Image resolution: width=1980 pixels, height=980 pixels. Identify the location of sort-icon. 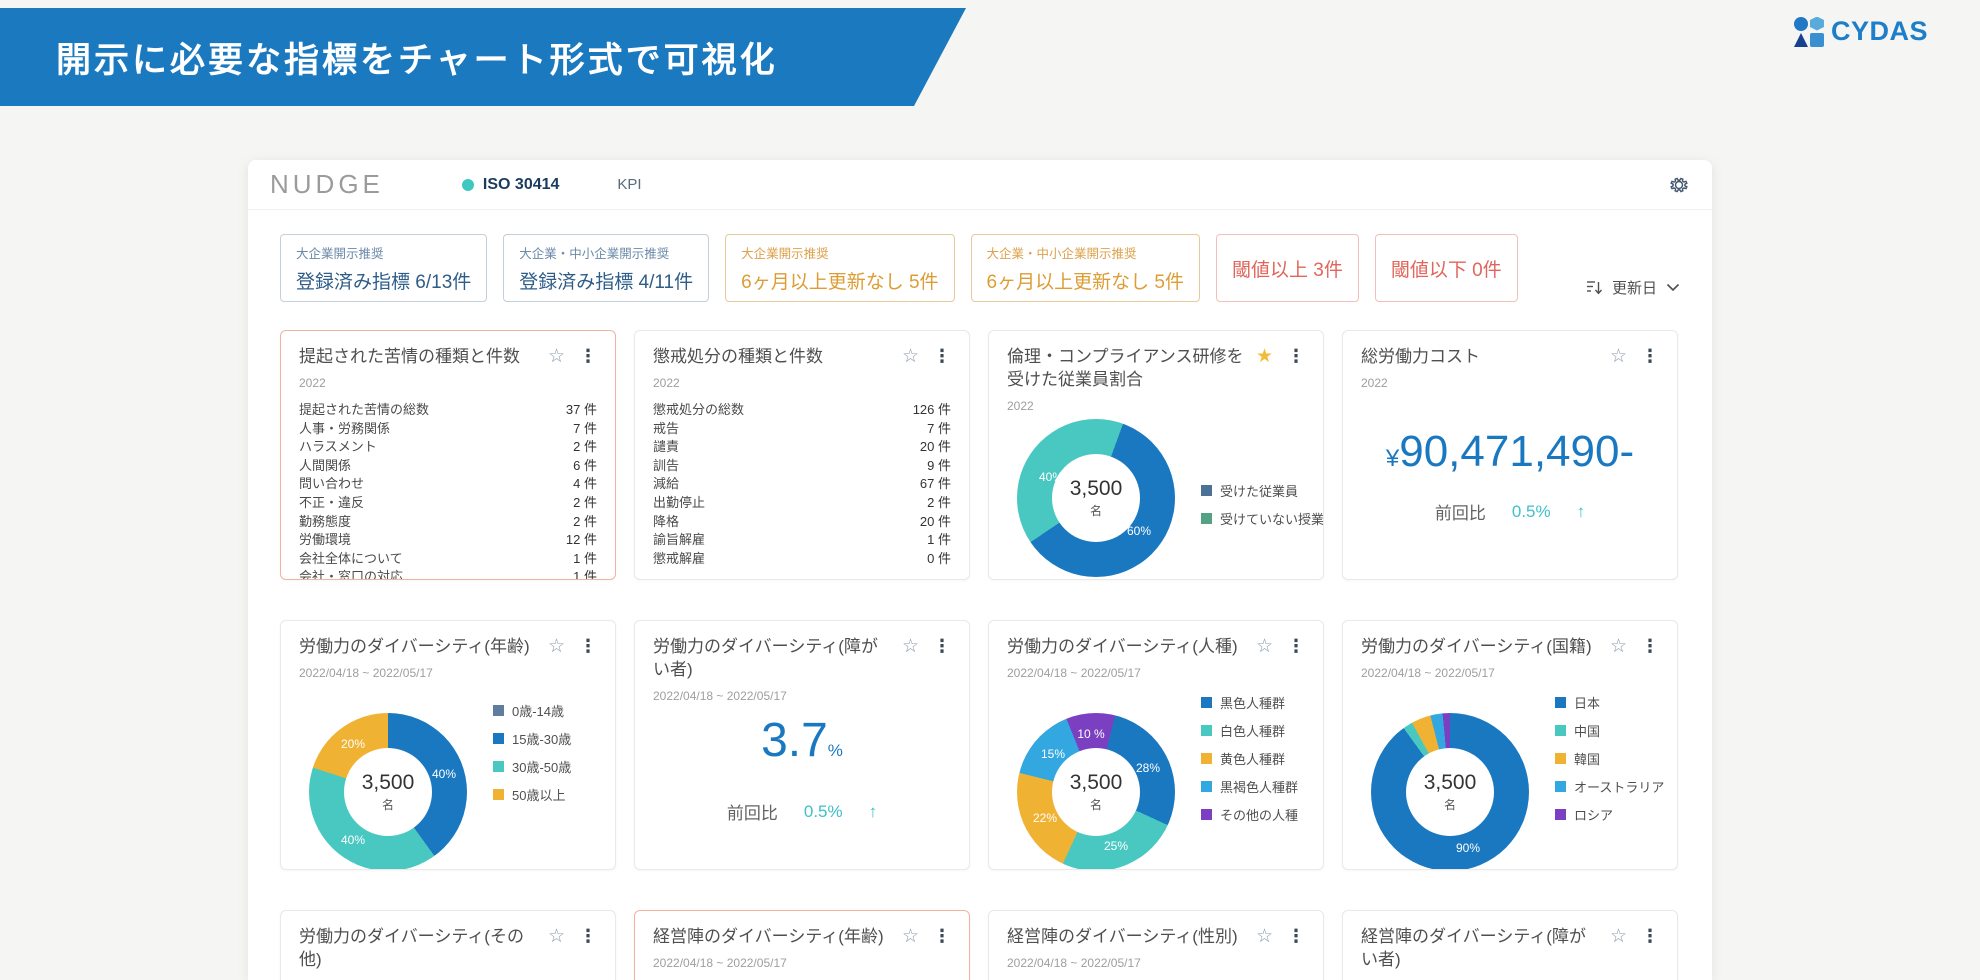
(1594, 287).